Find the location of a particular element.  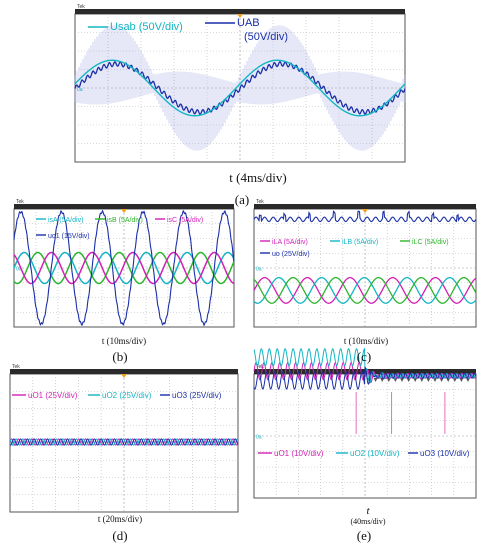

time-label-e-t: t is located at coordinates (368, 511).